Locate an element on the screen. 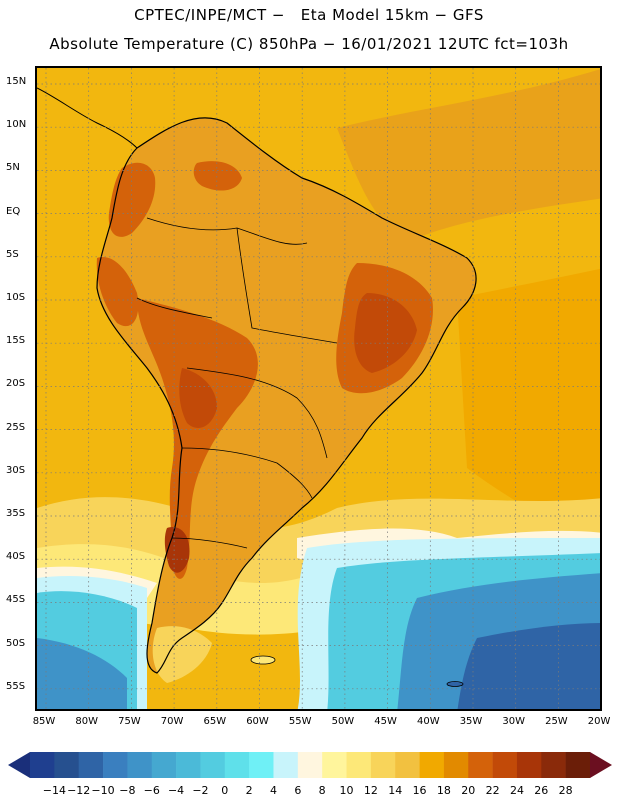 This screenshot has height=800, width=618. lon-label: 25W is located at coordinates (556, 721).